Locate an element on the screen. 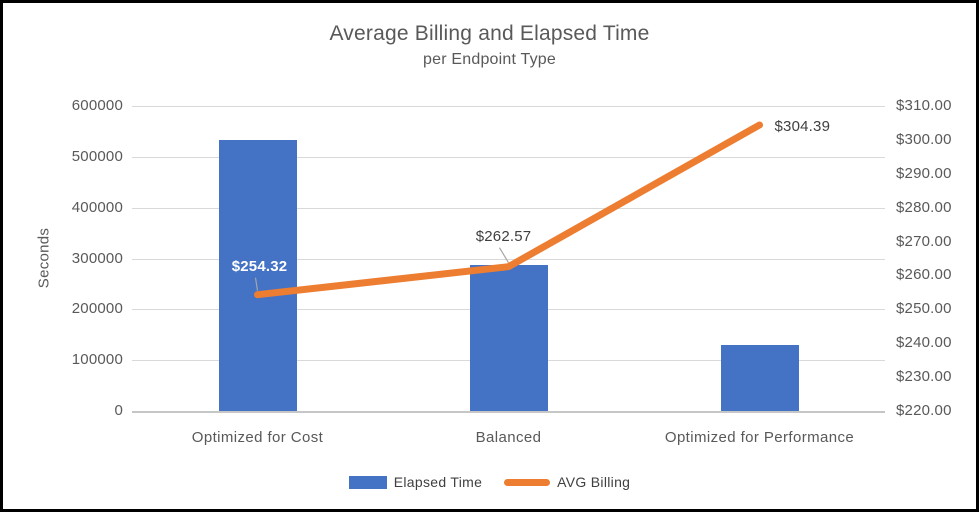 The image size is (979, 512). right-axis-tick: $240.00 is located at coordinates (924, 343).